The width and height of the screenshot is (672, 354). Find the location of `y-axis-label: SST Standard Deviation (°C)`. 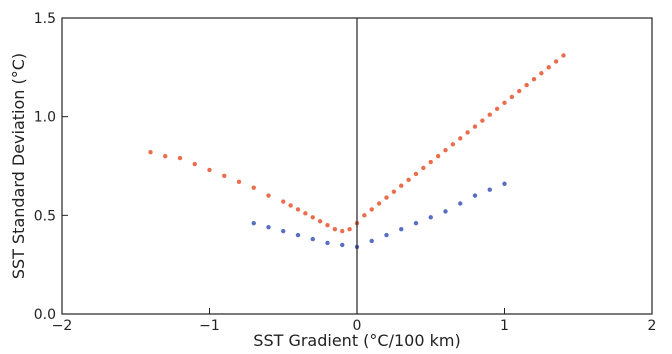

y-axis-label: SST Standard Deviation (°C) is located at coordinates (18, 166).